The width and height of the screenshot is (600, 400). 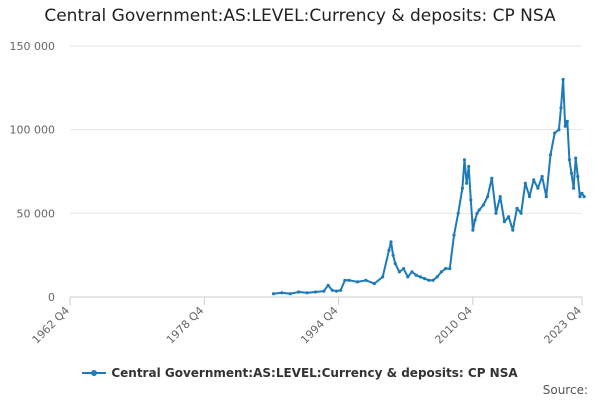 I want to click on x-tick-label: 2023 Q4, so click(x=563, y=325).